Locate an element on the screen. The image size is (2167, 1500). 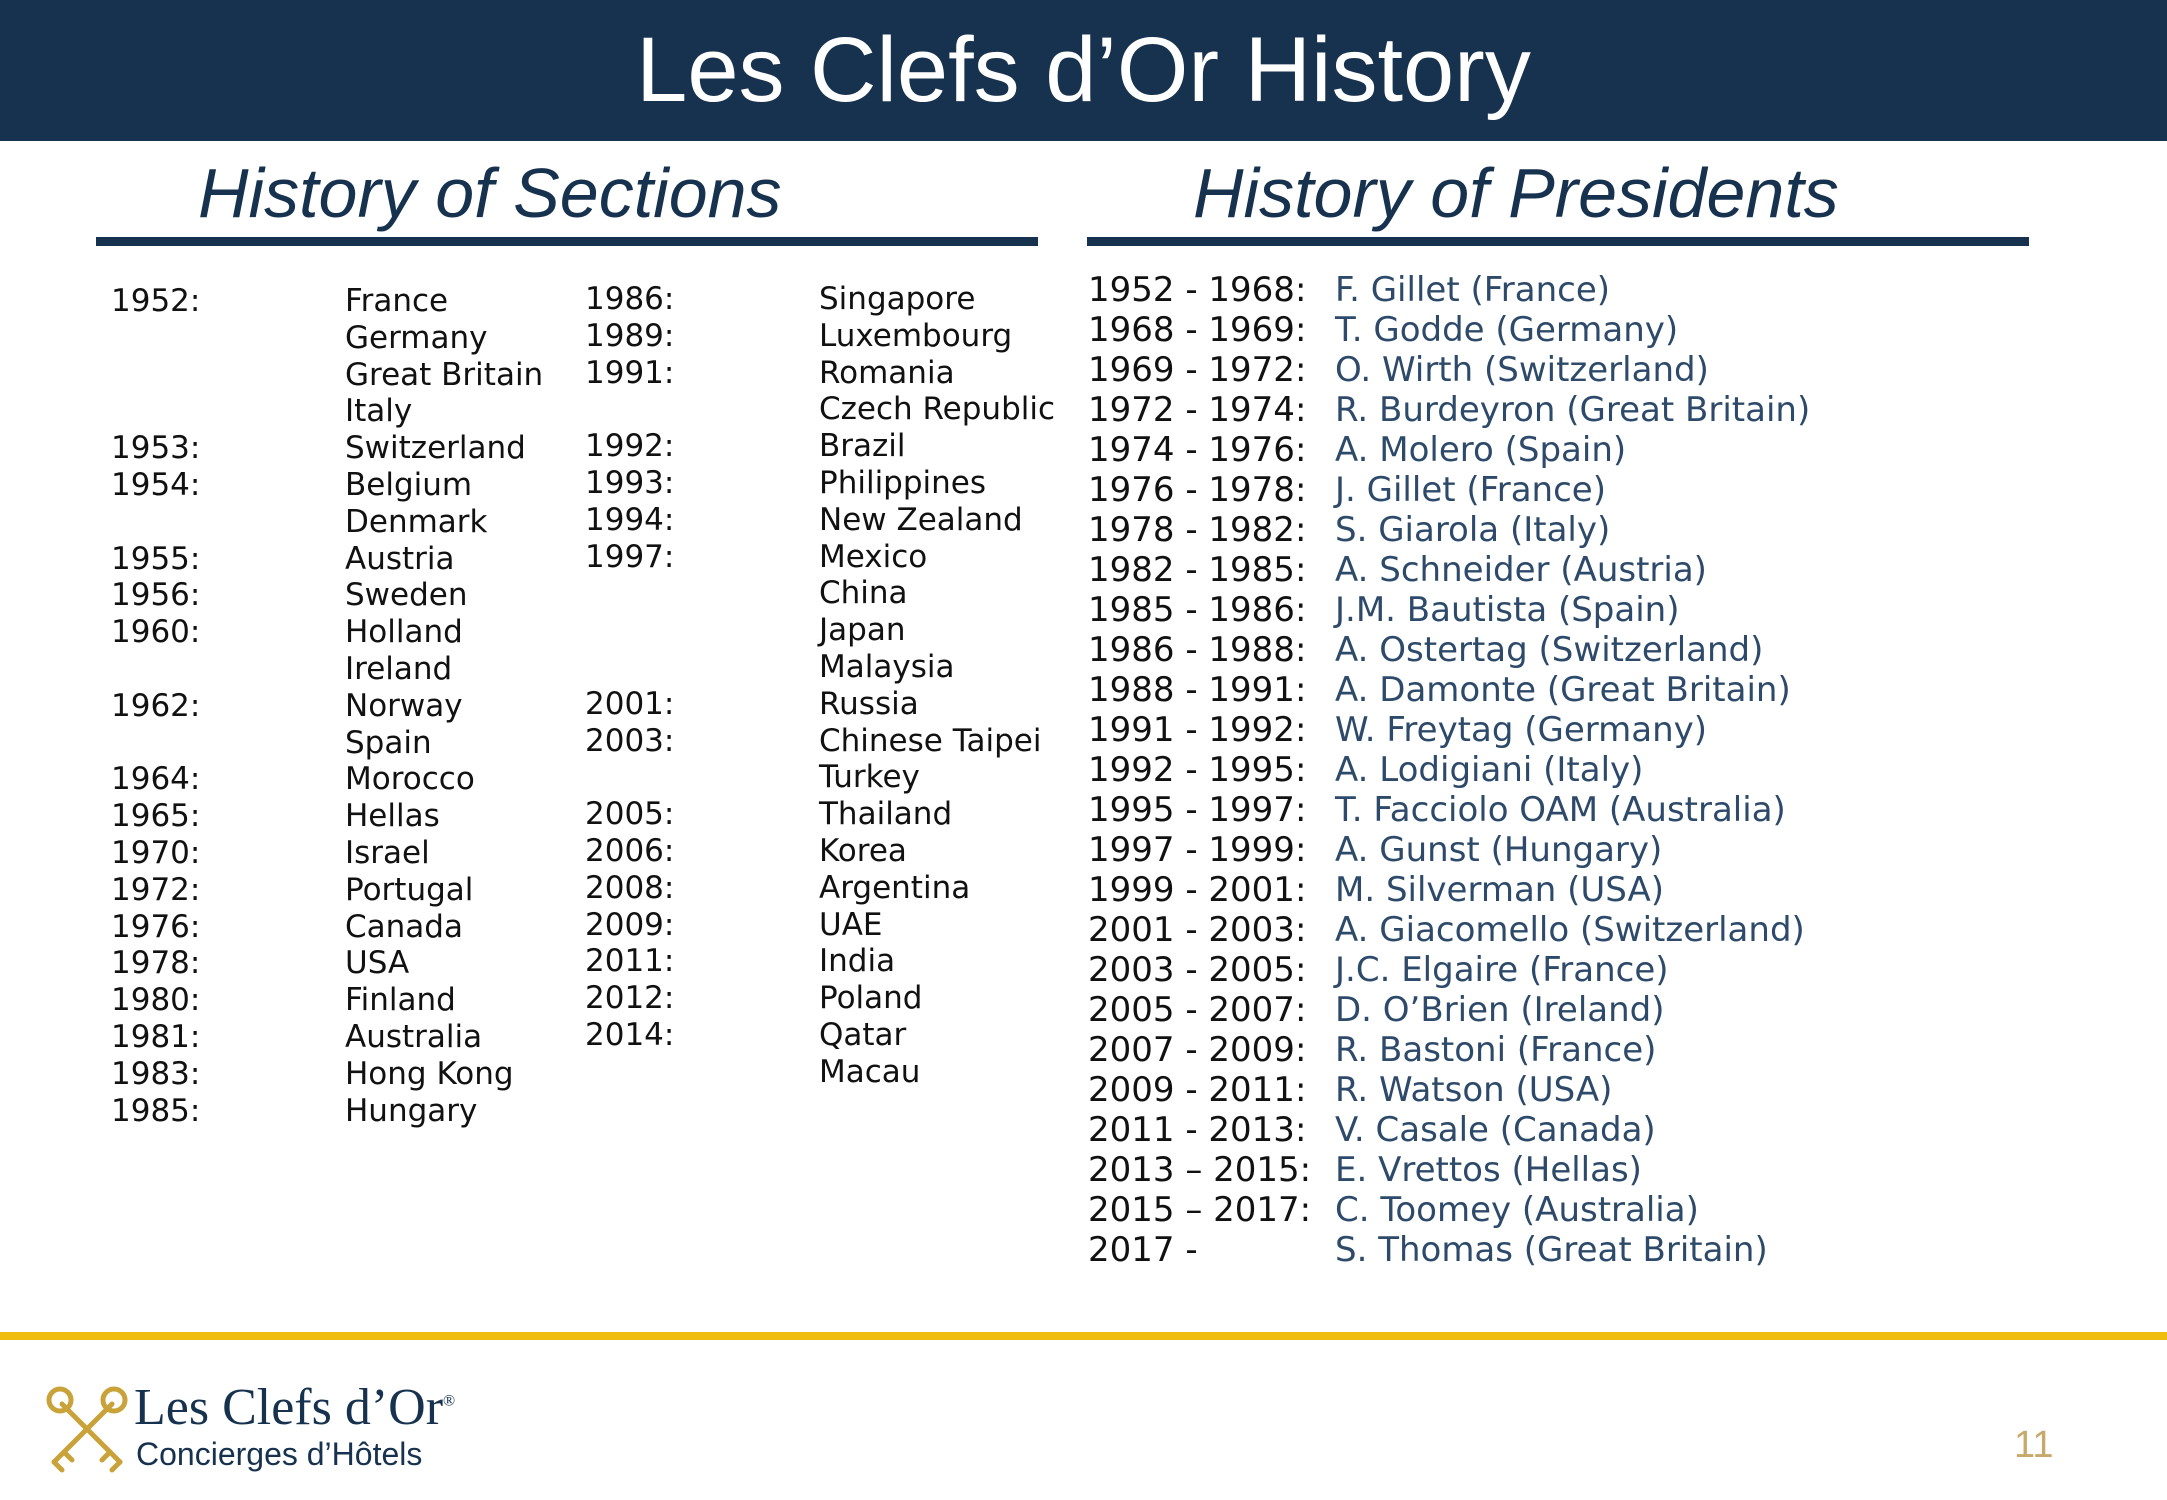
logo-title: Les Clefs d’Or is located at coordinates (289, 1407).